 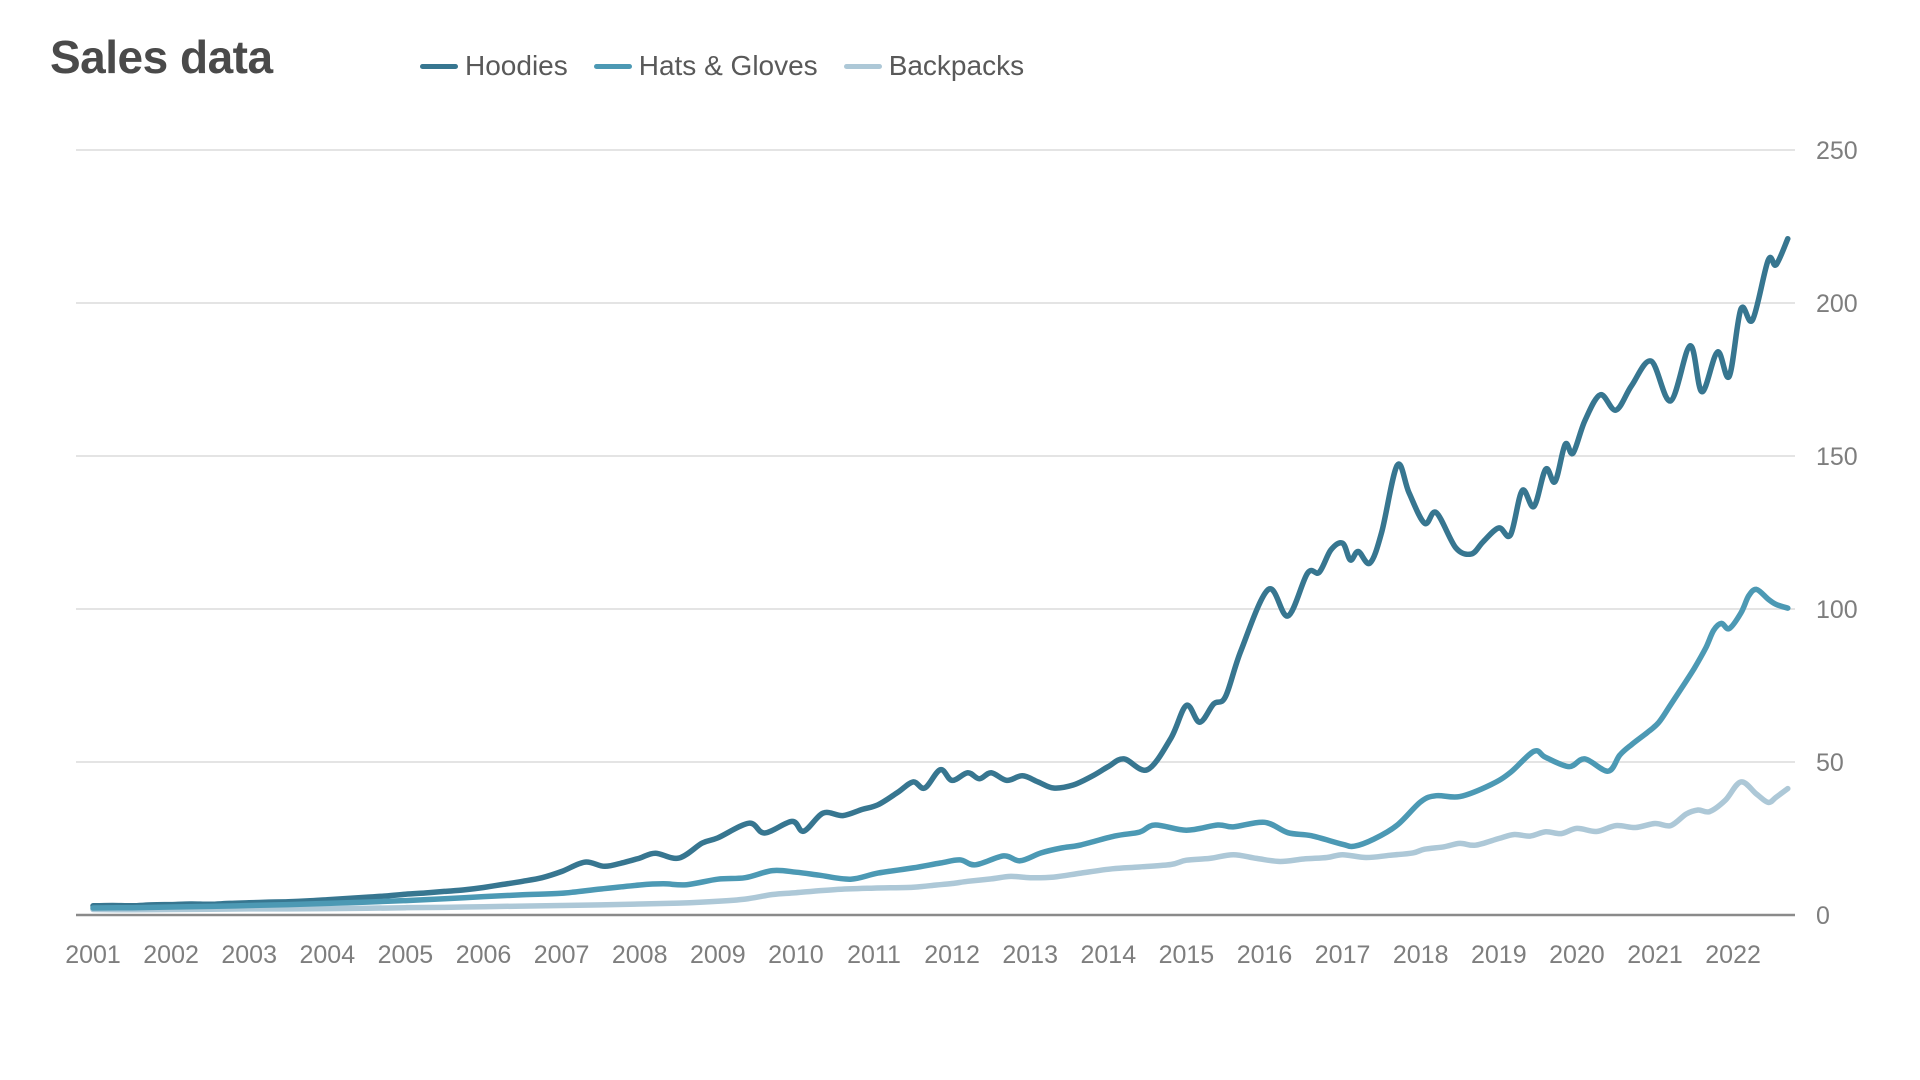 I want to click on x-axis-tick-label: 2010, so click(x=796, y=955).